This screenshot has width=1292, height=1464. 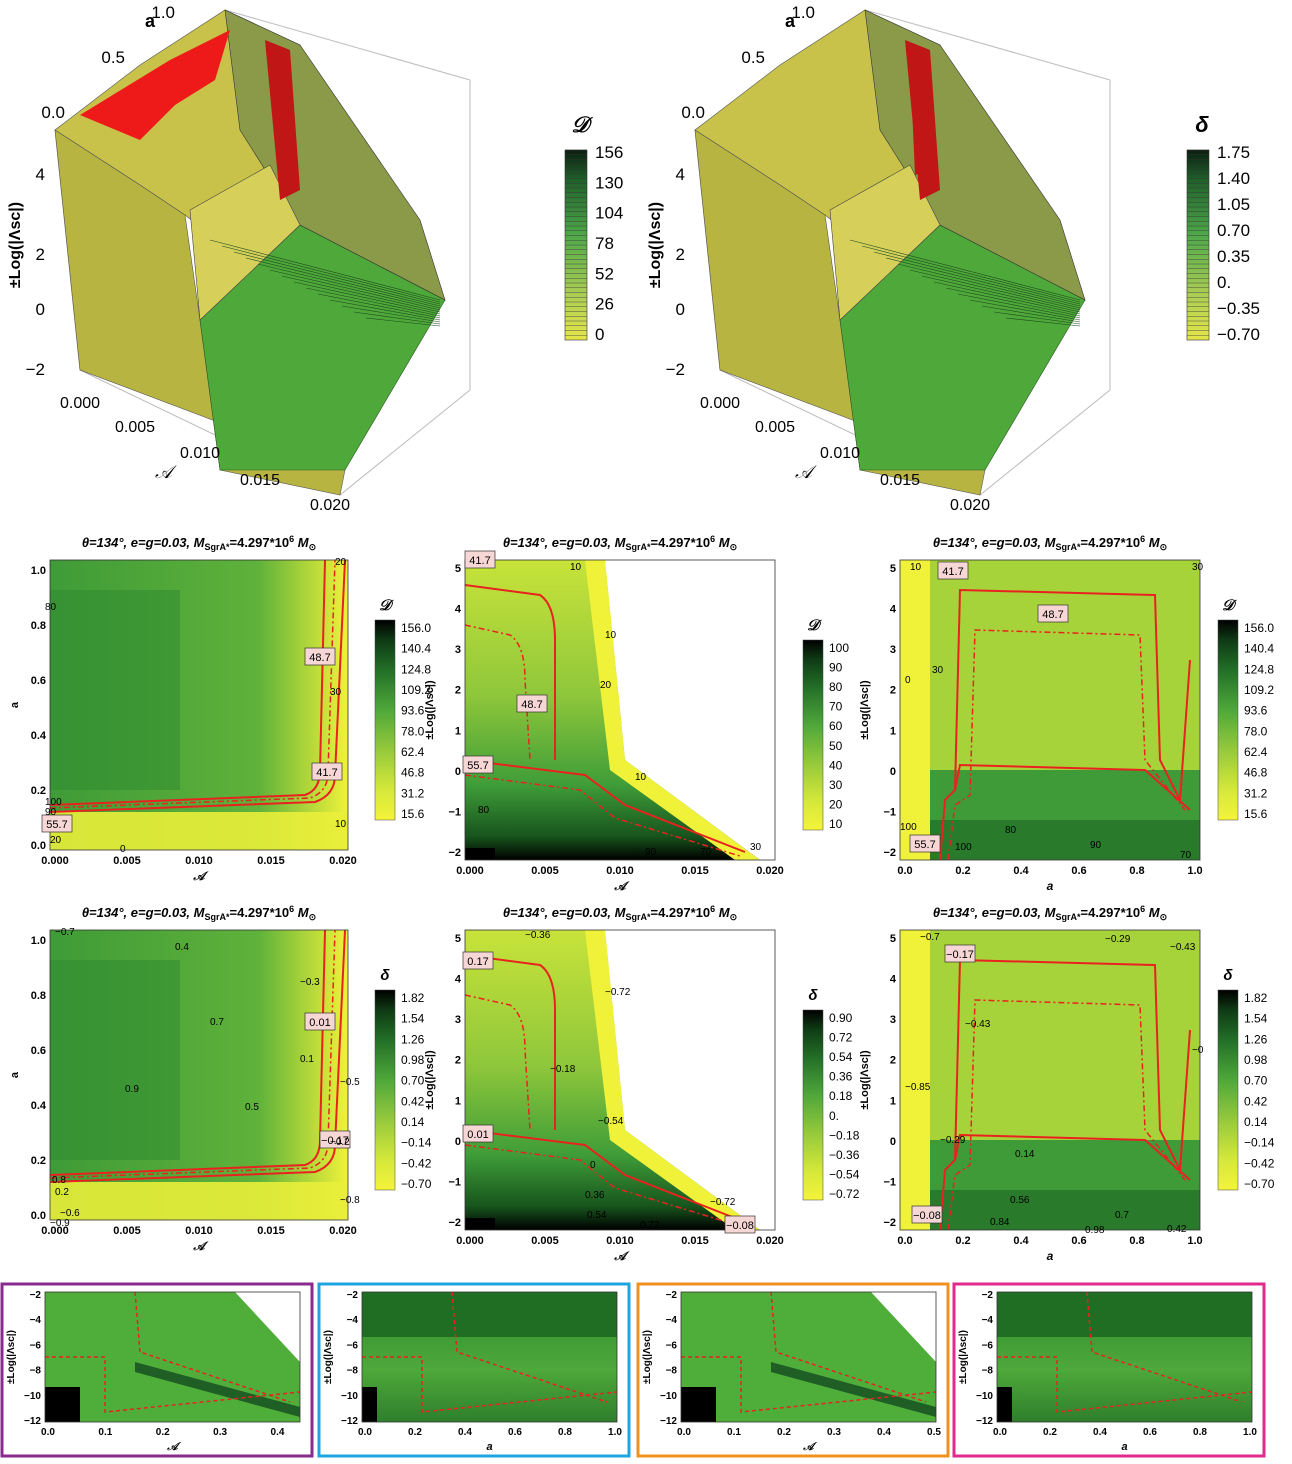 I want to click on contour-value-label: 0.98, so click(x=1095, y=1230).